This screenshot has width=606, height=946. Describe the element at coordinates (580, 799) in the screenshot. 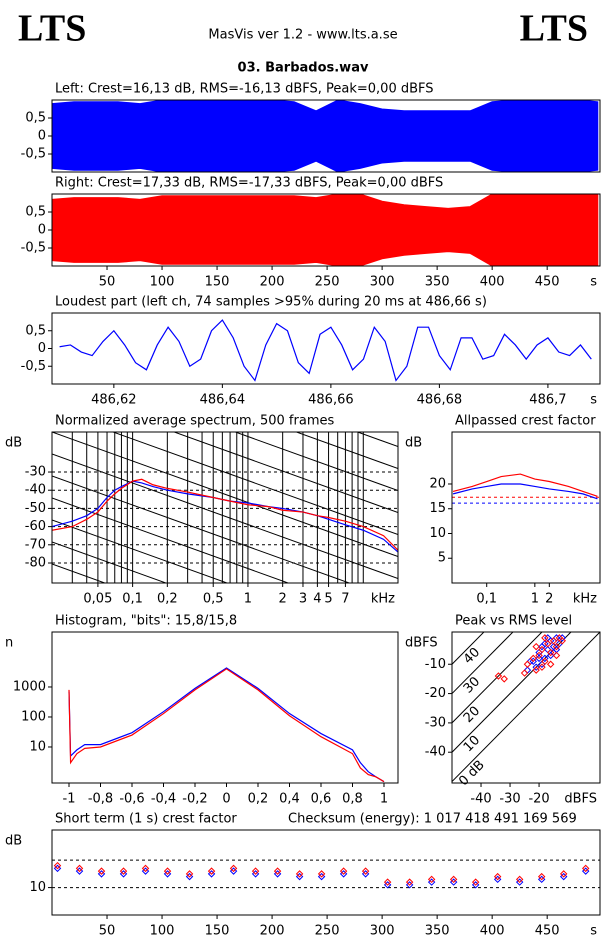

I see `x-unit: dBFS` at that location.